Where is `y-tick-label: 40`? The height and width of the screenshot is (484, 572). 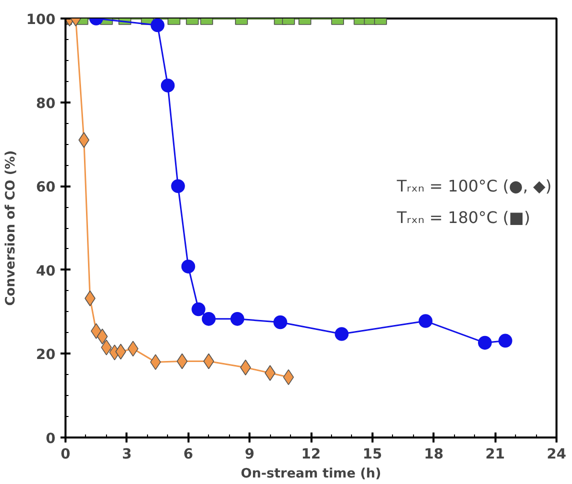
y-tick-label: 40 is located at coordinates (46, 271).